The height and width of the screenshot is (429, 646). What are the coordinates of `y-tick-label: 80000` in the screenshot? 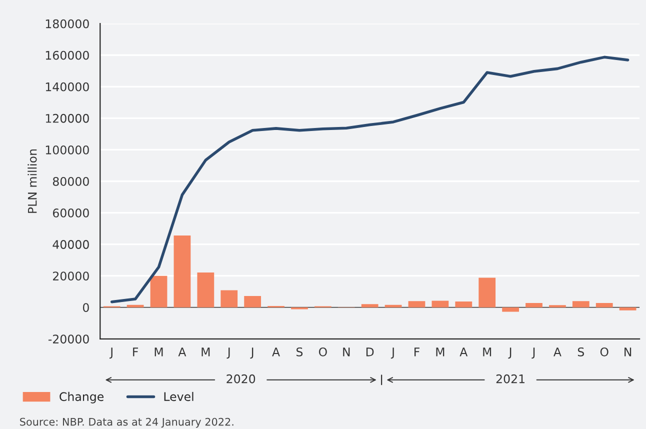 It's located at (70, 181).